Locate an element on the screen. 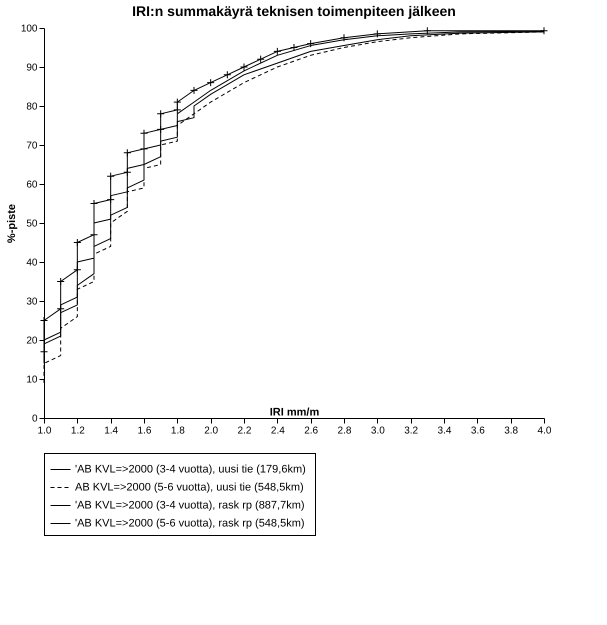 The height and width of the screenshot is (625, 607). x-tick-label: 4.0 is located at coordinates (545, 431).